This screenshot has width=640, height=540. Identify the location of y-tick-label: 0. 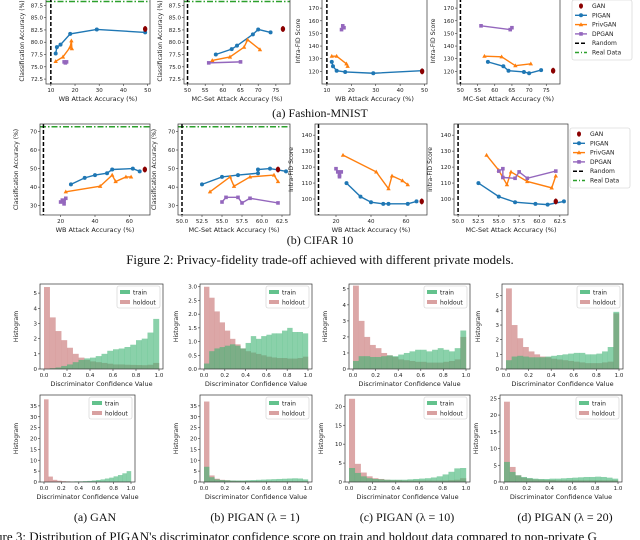
(498, 370).